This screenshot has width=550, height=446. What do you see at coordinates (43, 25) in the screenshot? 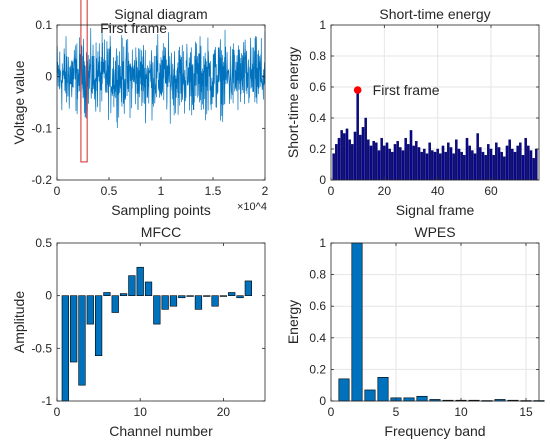
I see `y-tick-label: 0.1` at bounding box center [43, 25].